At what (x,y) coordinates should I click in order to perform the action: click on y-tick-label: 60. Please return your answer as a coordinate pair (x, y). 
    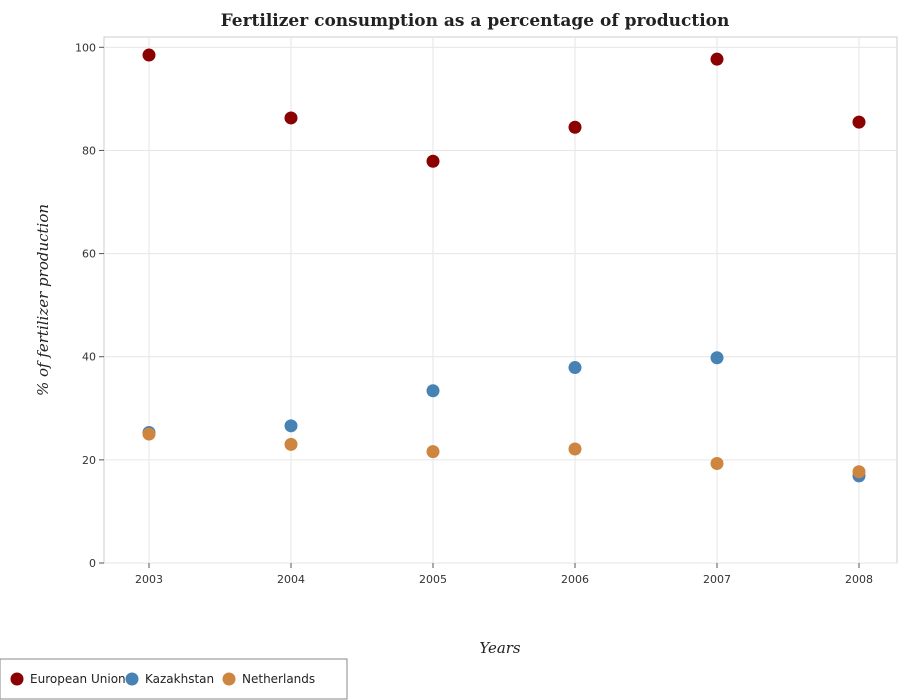
    Looking at the image, I should click on (89, 254).